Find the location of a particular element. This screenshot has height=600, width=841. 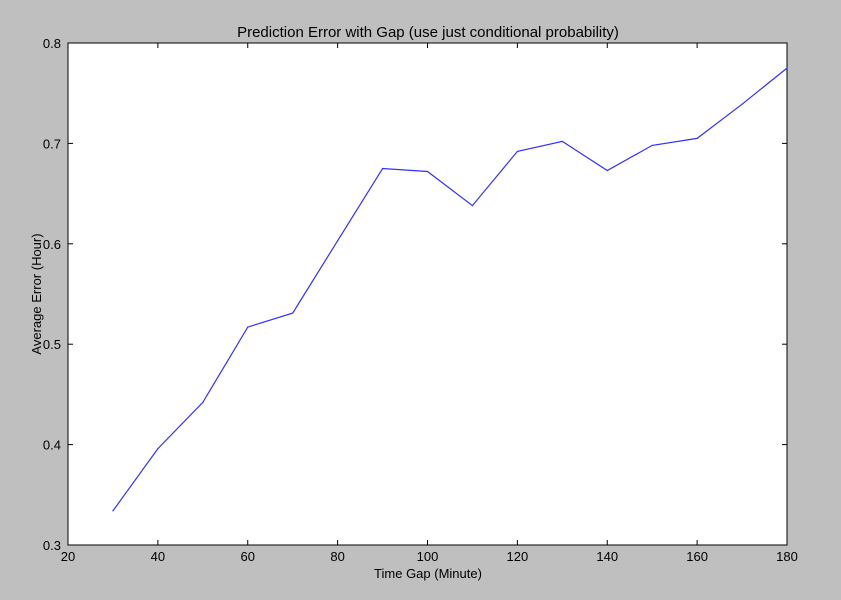

x-tick-label: 120 is located at coordinates (518, 556).